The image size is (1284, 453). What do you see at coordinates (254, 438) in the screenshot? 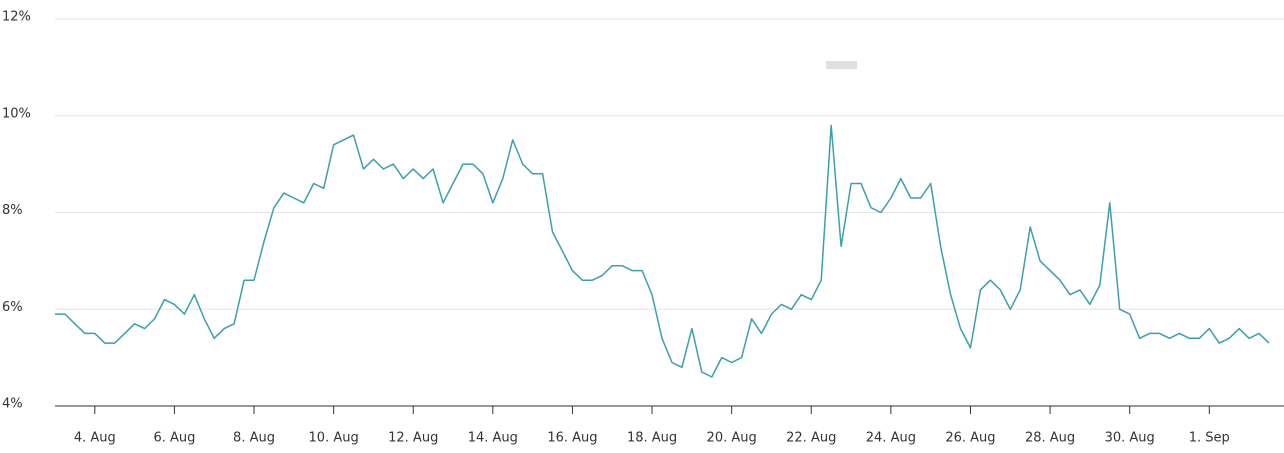
I see `x-tick-label: 8. Aug` at bounding box center [254, 438].